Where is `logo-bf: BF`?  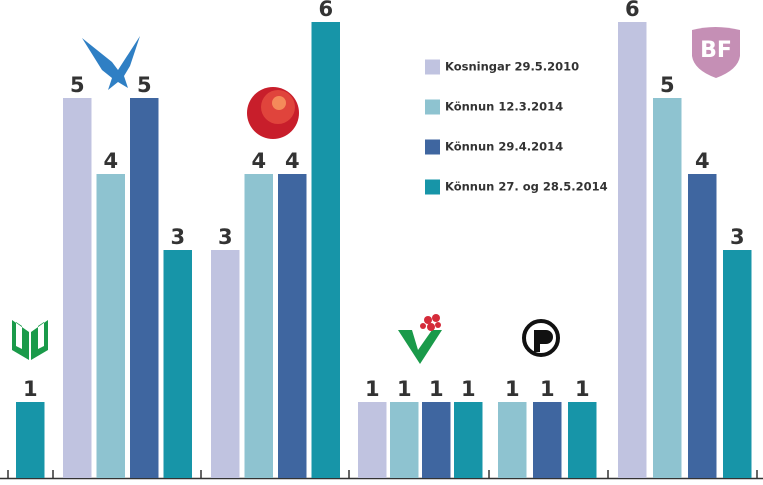 logo-bf: BF is located at coordinates (716, 52).